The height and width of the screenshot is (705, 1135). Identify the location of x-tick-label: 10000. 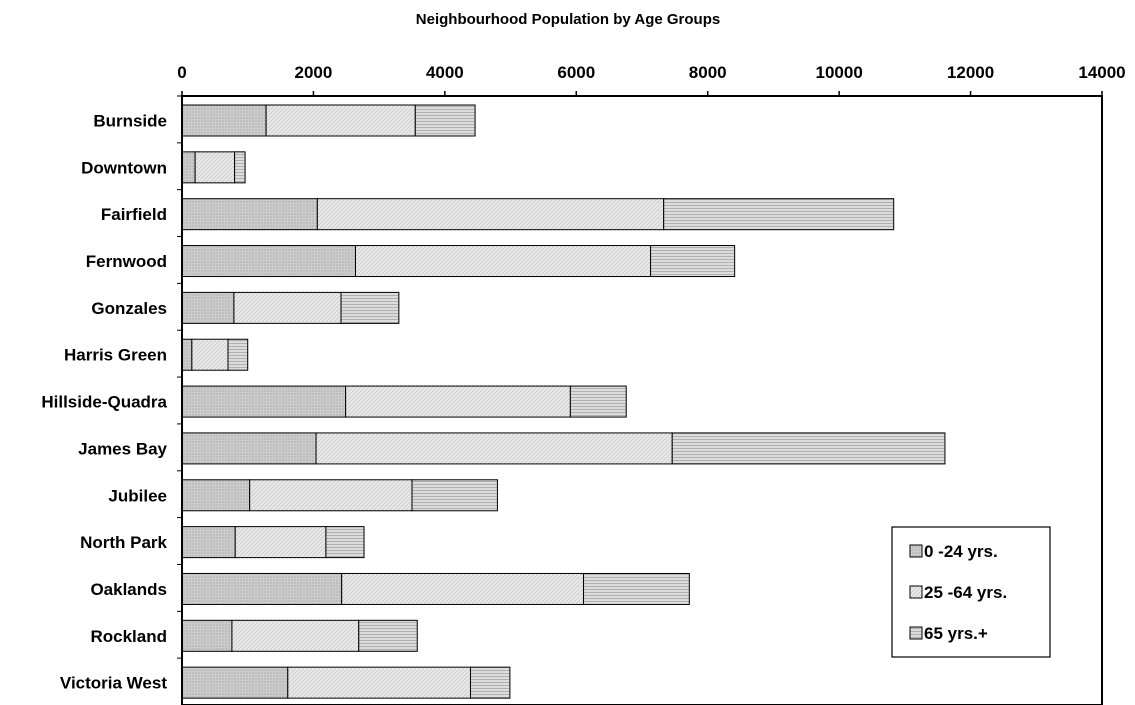
(839, 72).